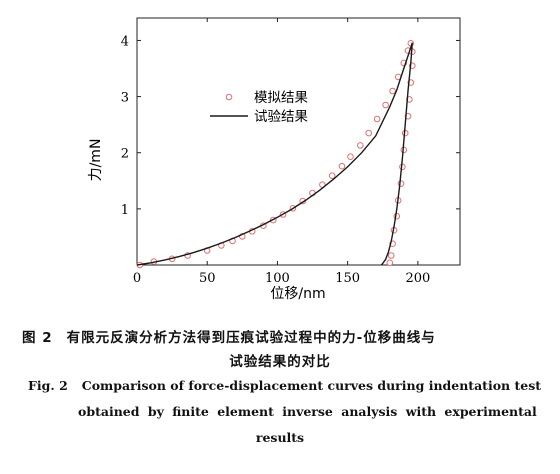 Image resolution: width=560 pixels, height=474 pixels. Describe the element at coordinates (251, 338) in the screenshot. I see `caption-cn-line1: 有限元反演分析方法得到压痕试验过程中的力-位移曲线与` at that location.